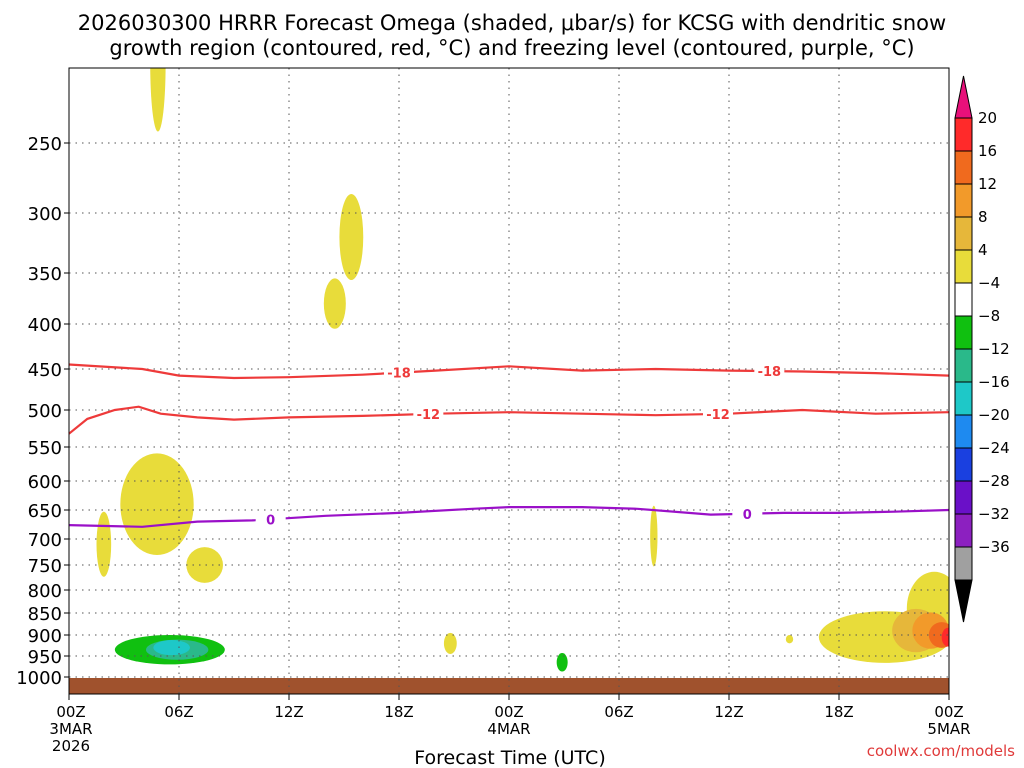 The image size is (1024, 768). Describe the element at coordinates (963, 97) in the screenshot. I see `colorbar-top-arrow` at that location.